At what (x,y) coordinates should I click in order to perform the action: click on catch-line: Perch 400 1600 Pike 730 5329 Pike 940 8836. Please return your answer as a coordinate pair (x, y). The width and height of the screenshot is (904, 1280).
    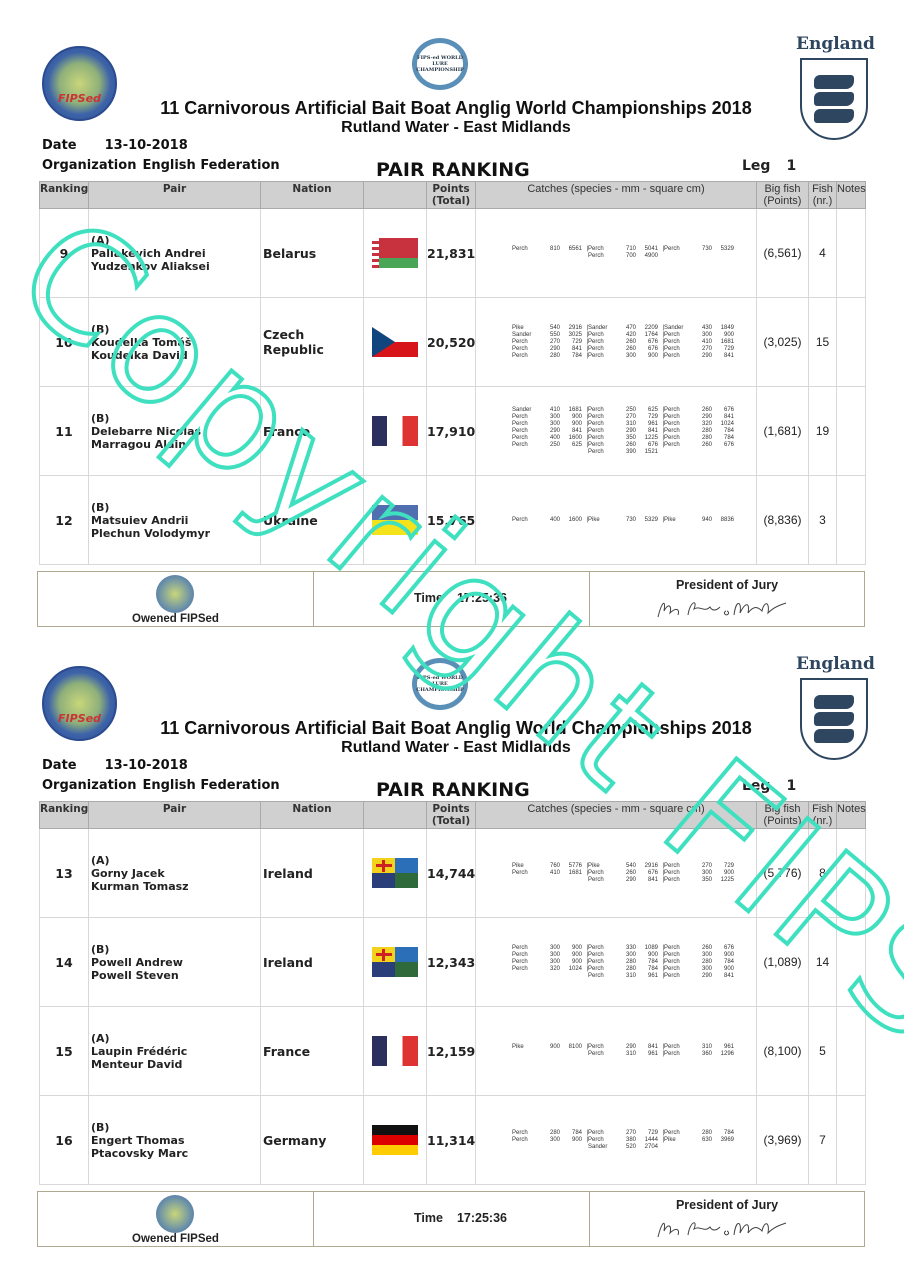
    Looking at the image, I should click on (634, 520).